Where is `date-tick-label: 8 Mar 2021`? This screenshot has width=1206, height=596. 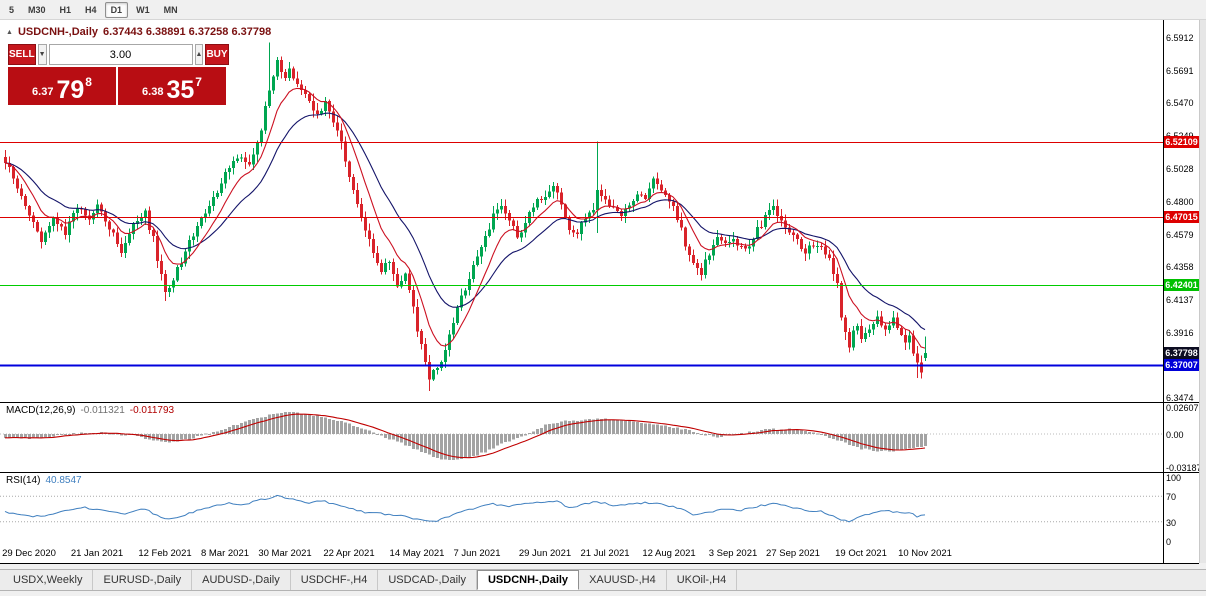 date-tick-label: 8 Mar 2021 is located at coordinates (225, 553).